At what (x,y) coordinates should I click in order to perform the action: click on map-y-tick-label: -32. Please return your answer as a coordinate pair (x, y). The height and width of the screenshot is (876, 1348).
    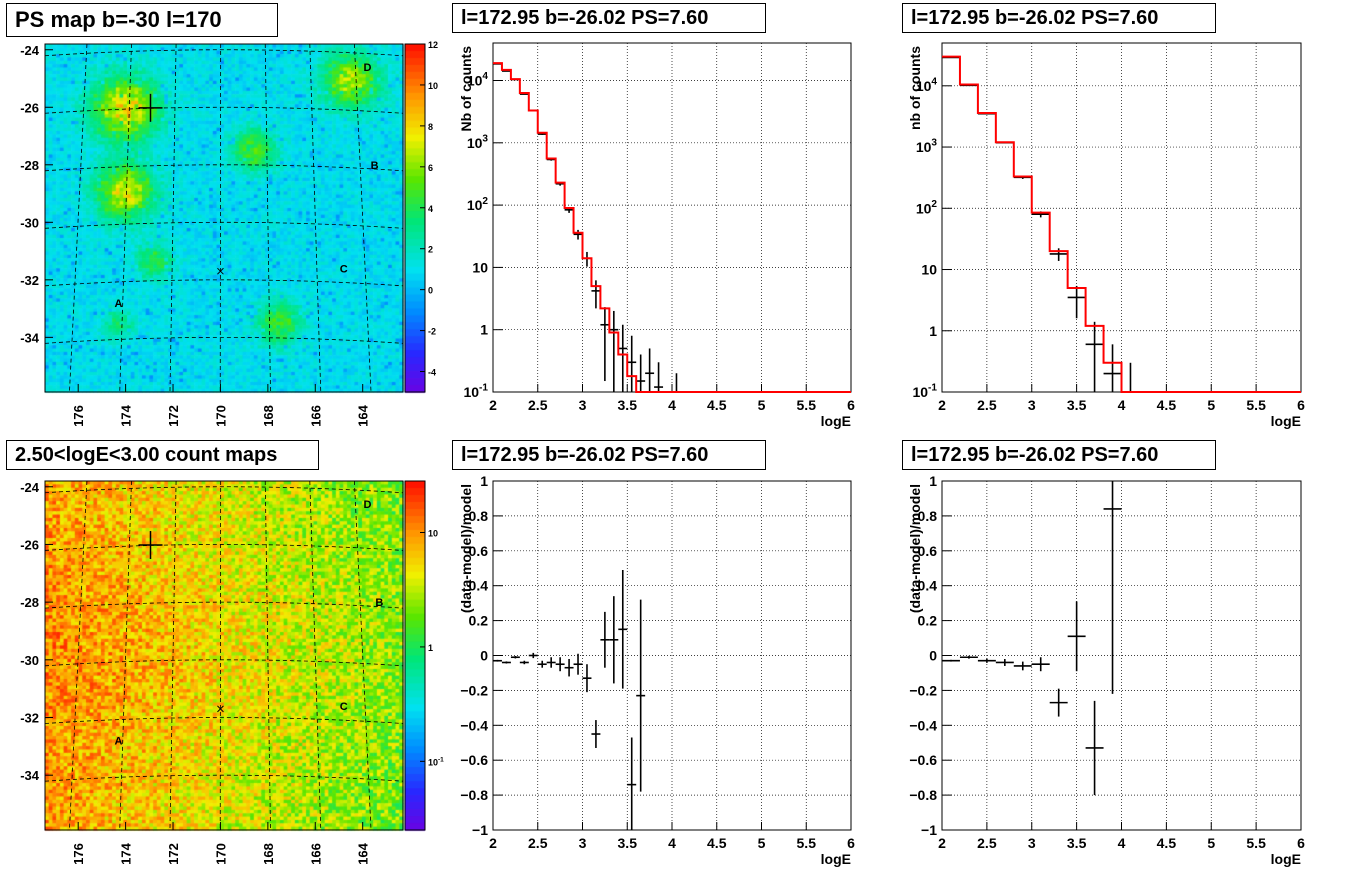
    Looking at the image, I should click on (29, 718).